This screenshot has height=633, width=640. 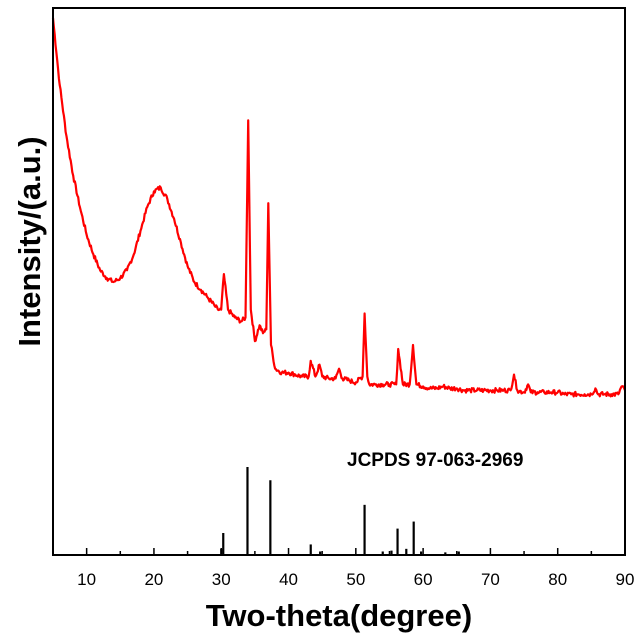 I want to click on x-axis-title: Two-theta(degree), so click(x=339, y=615).